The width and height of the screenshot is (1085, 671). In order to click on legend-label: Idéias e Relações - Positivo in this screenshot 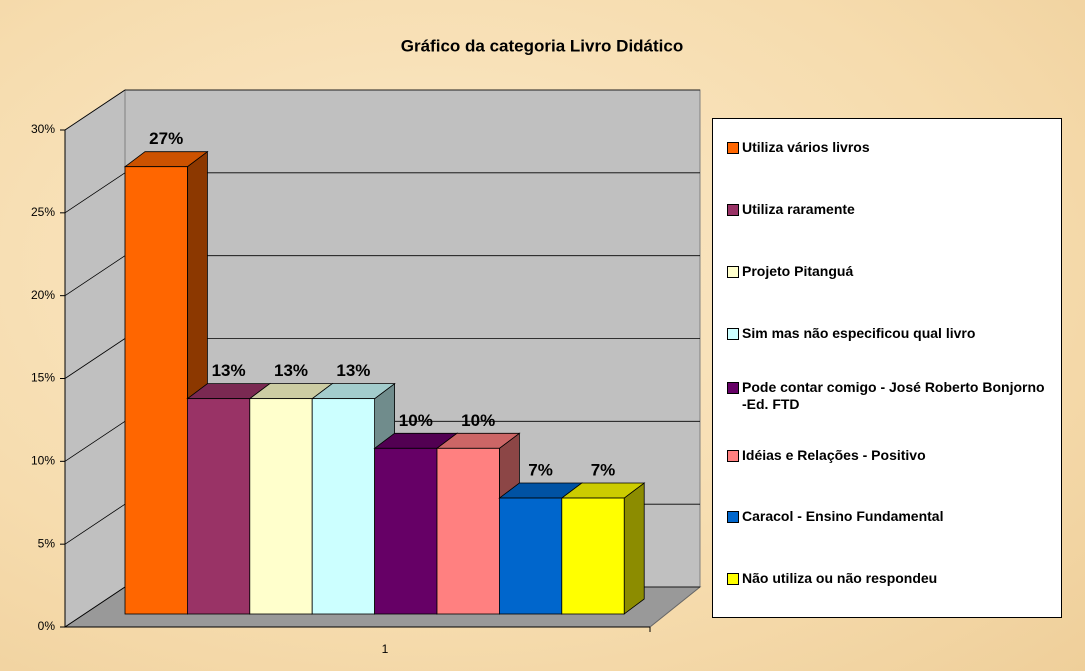, I will do `click(834, 455)`.